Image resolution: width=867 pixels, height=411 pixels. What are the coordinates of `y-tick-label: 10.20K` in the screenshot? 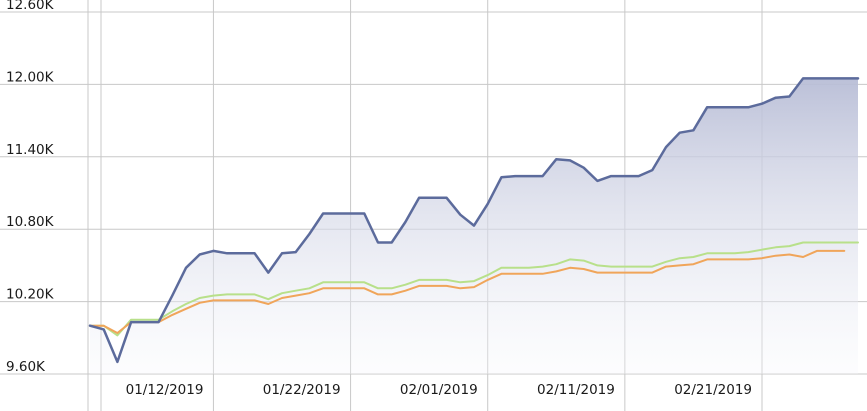 It's located at (30, 295).